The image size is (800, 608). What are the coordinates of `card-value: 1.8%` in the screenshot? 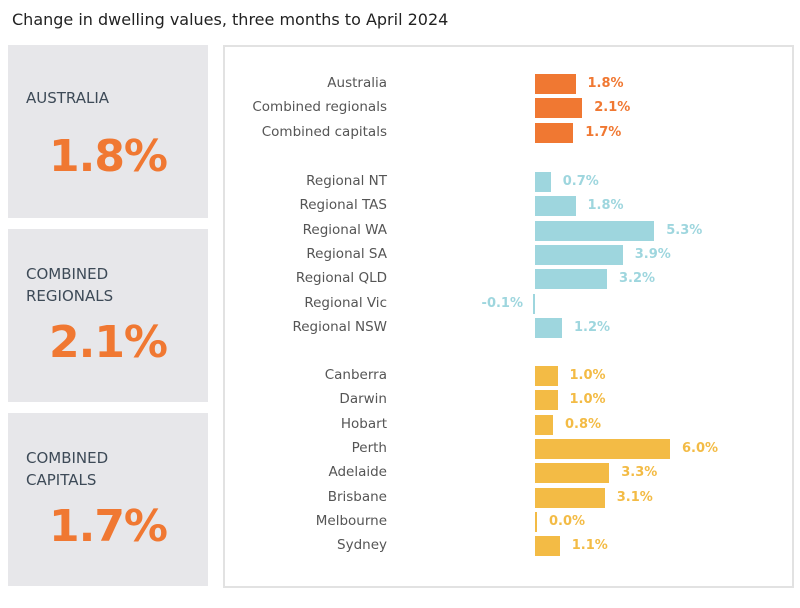 It's located at (108, 156).